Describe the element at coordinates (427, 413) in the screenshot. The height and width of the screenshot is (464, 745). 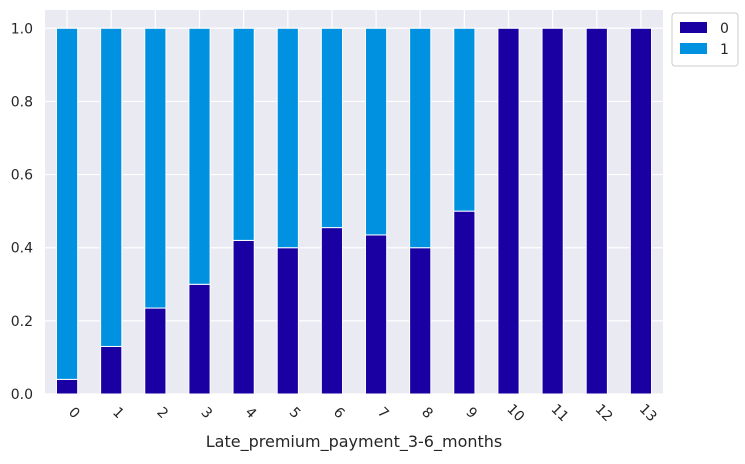
I see `x-tick-label: 8` at that location.